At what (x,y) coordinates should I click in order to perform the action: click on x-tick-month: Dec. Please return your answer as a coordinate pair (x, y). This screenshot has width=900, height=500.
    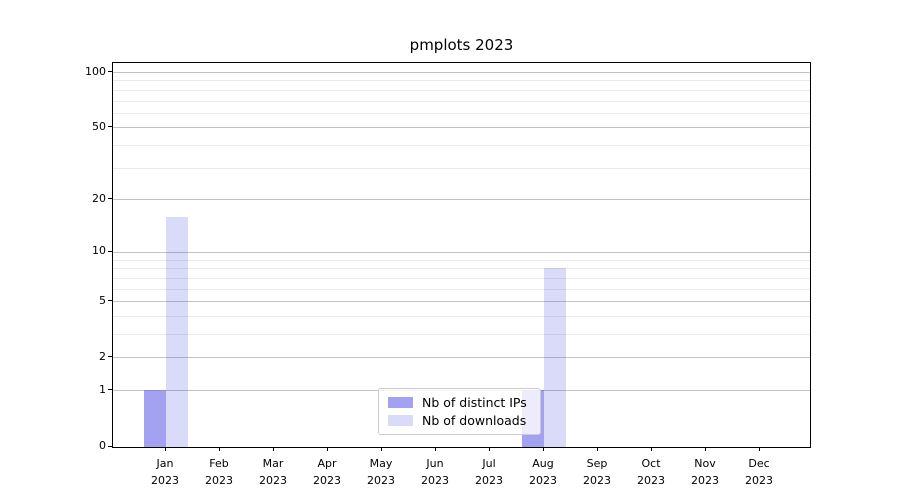
    Looking at the image, I should click on (759, 463).